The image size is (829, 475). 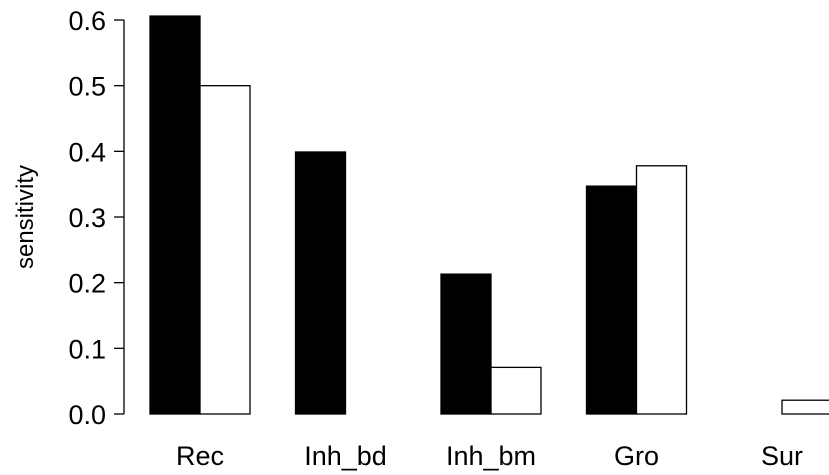 What do you see at coordinates (87, 415) in the screenshot?
I see `y-tick-label: 0.0` at bounding box center [87, 415].